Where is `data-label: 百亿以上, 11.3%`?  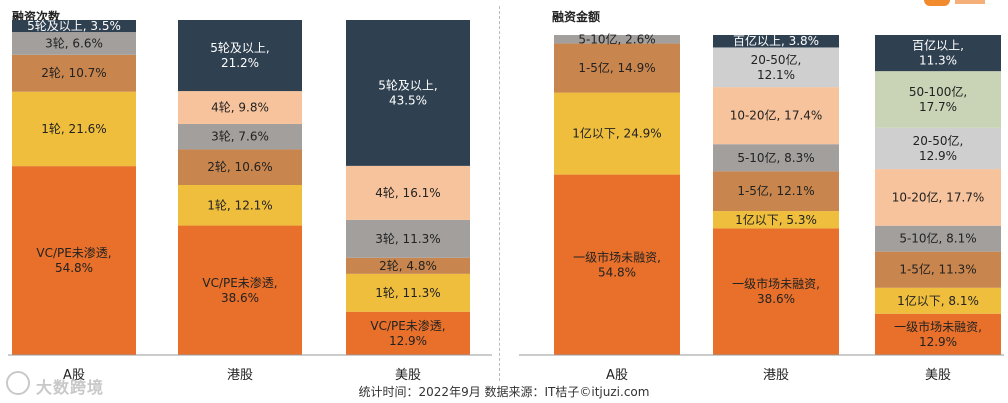
data-label: 百亿以上, 11.3% is located at coordinates (938, 53).